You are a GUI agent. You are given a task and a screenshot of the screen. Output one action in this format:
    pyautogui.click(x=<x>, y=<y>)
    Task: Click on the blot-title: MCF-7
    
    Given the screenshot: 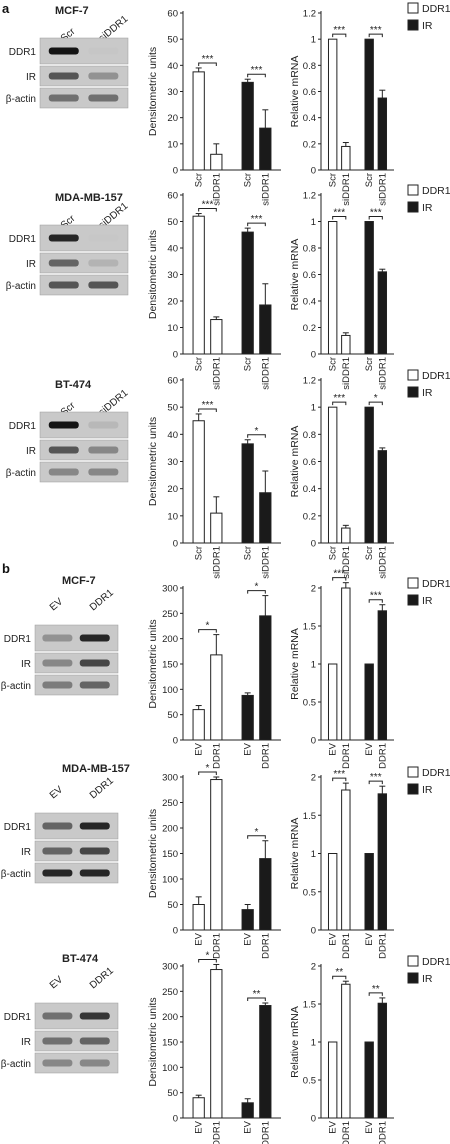 What is the action you would take?
    pyautogui.click(x=79, y=581)
    